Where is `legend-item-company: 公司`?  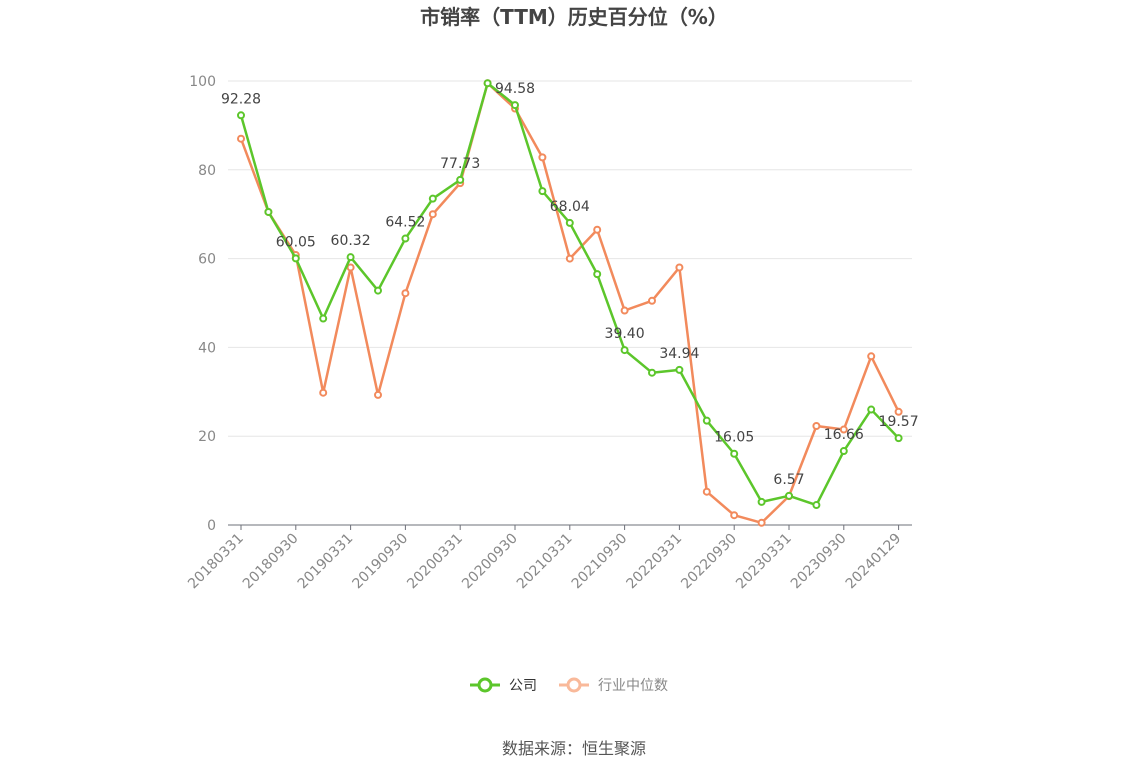
legend-item-company: 公司 is located at coordinates (503, 685).